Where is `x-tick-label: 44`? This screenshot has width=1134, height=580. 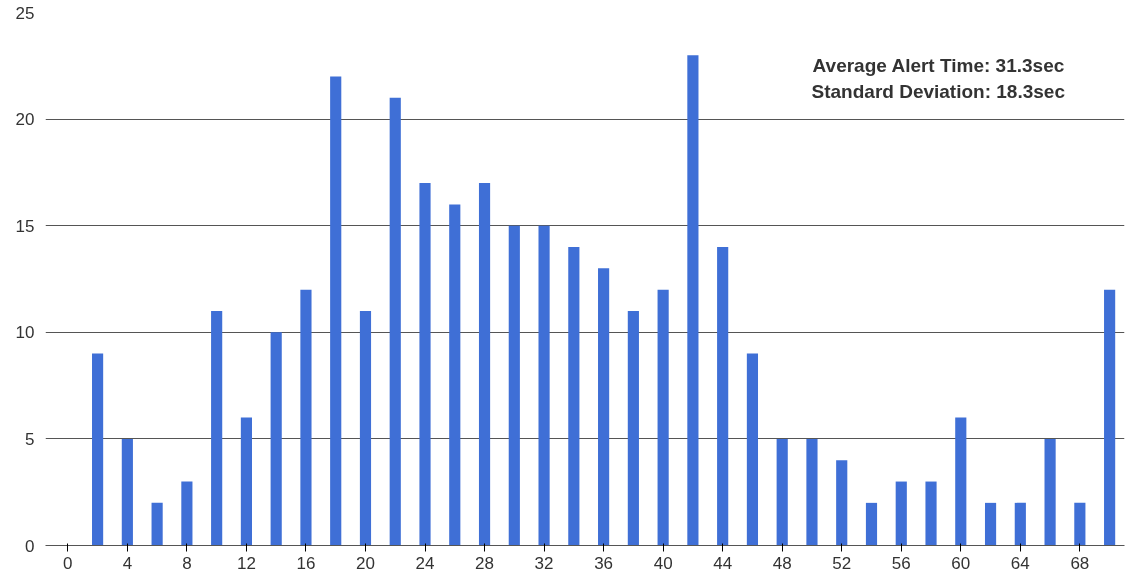
x-tick-label: 44 is located at coordinates (723, 563).